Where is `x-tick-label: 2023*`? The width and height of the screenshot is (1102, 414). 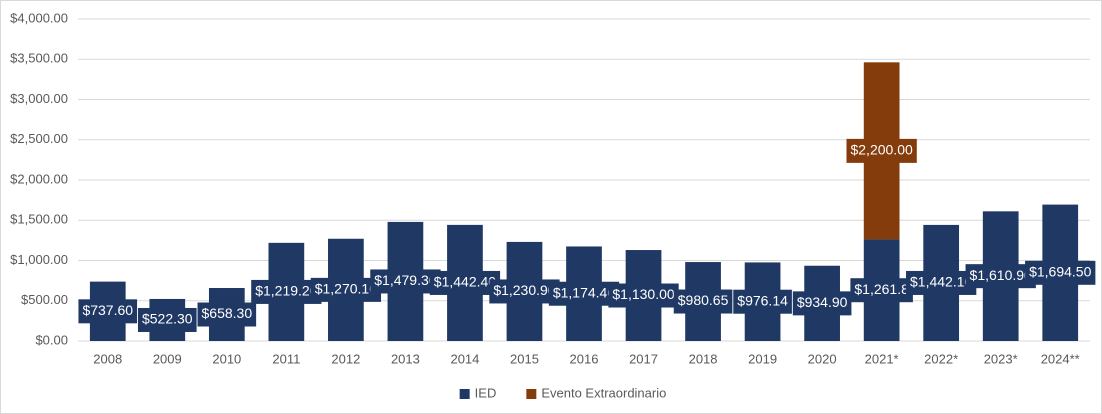 x-tick-label: 2023* is located at coordinates (1001, 358).